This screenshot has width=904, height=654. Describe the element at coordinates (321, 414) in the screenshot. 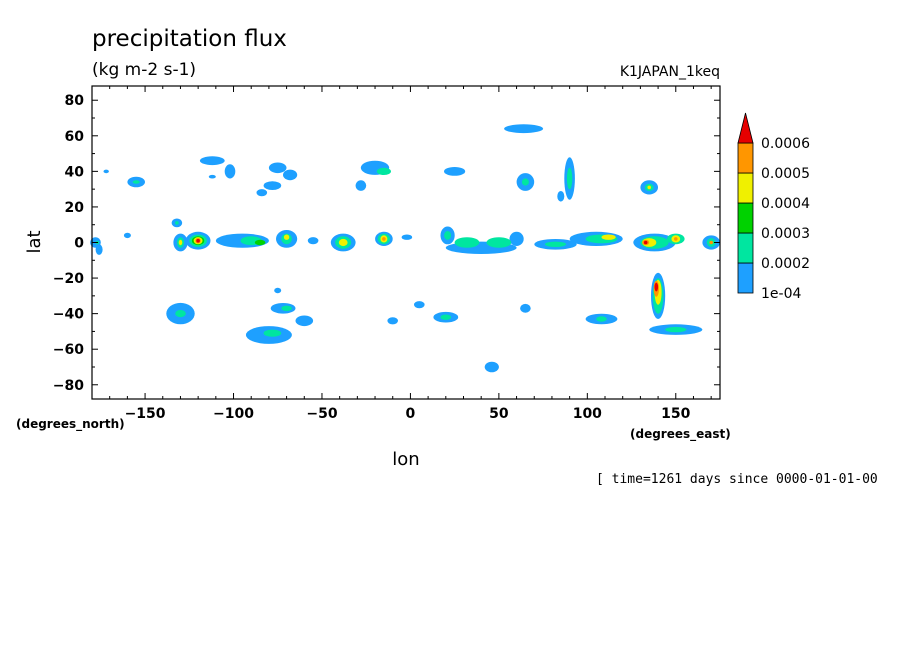

I see `x-tick-label: −50` at that location.